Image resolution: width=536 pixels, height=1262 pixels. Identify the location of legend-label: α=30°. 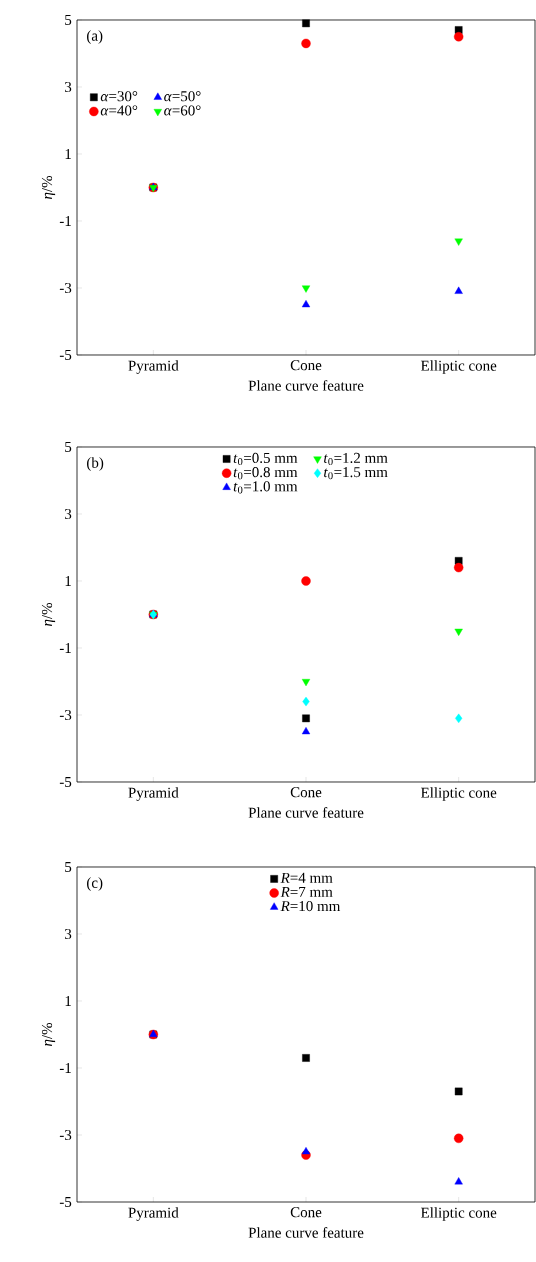
(119, 96).